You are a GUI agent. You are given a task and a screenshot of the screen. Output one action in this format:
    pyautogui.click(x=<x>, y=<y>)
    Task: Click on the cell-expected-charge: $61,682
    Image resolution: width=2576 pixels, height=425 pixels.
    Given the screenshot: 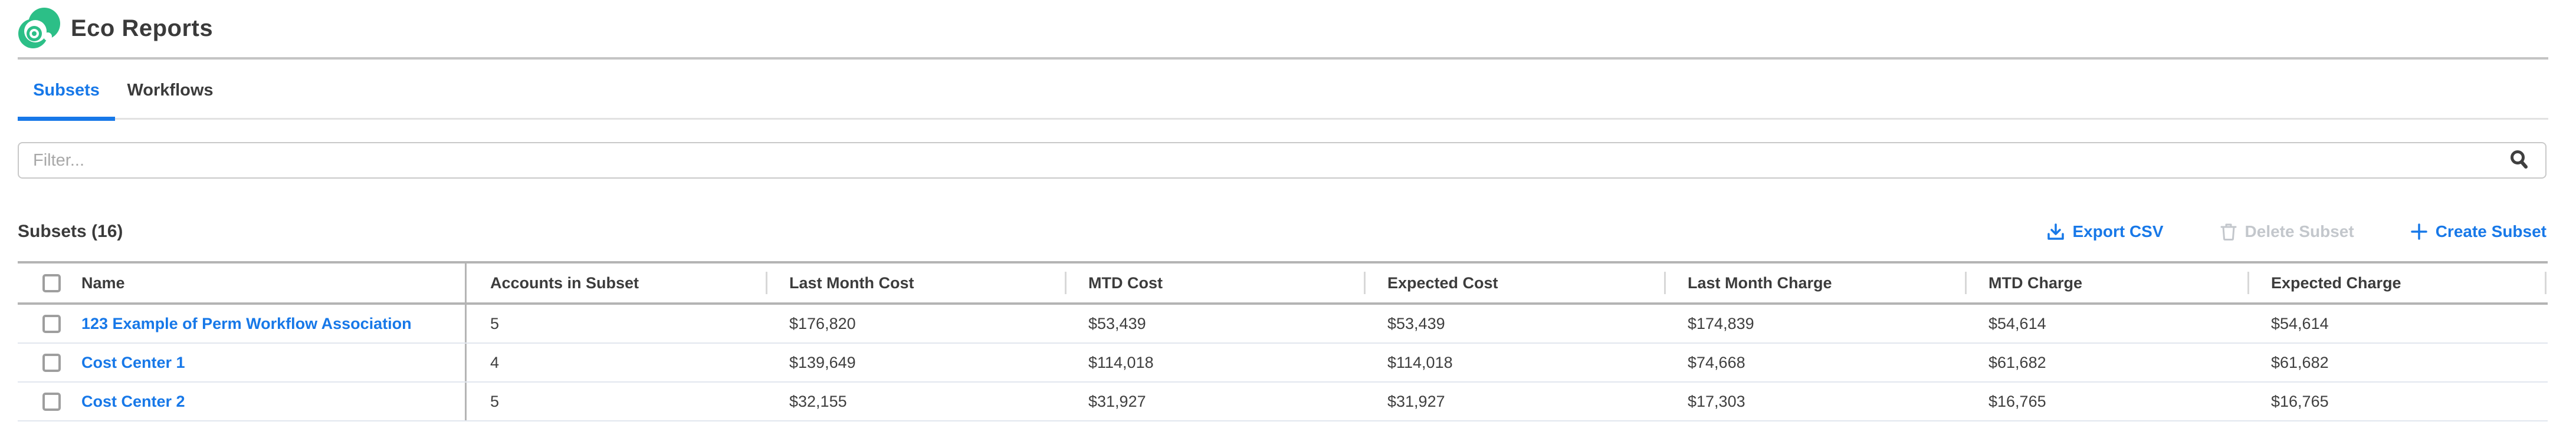 What is the action you would take?
    pyautogui.click(x=2300, y=362)
    